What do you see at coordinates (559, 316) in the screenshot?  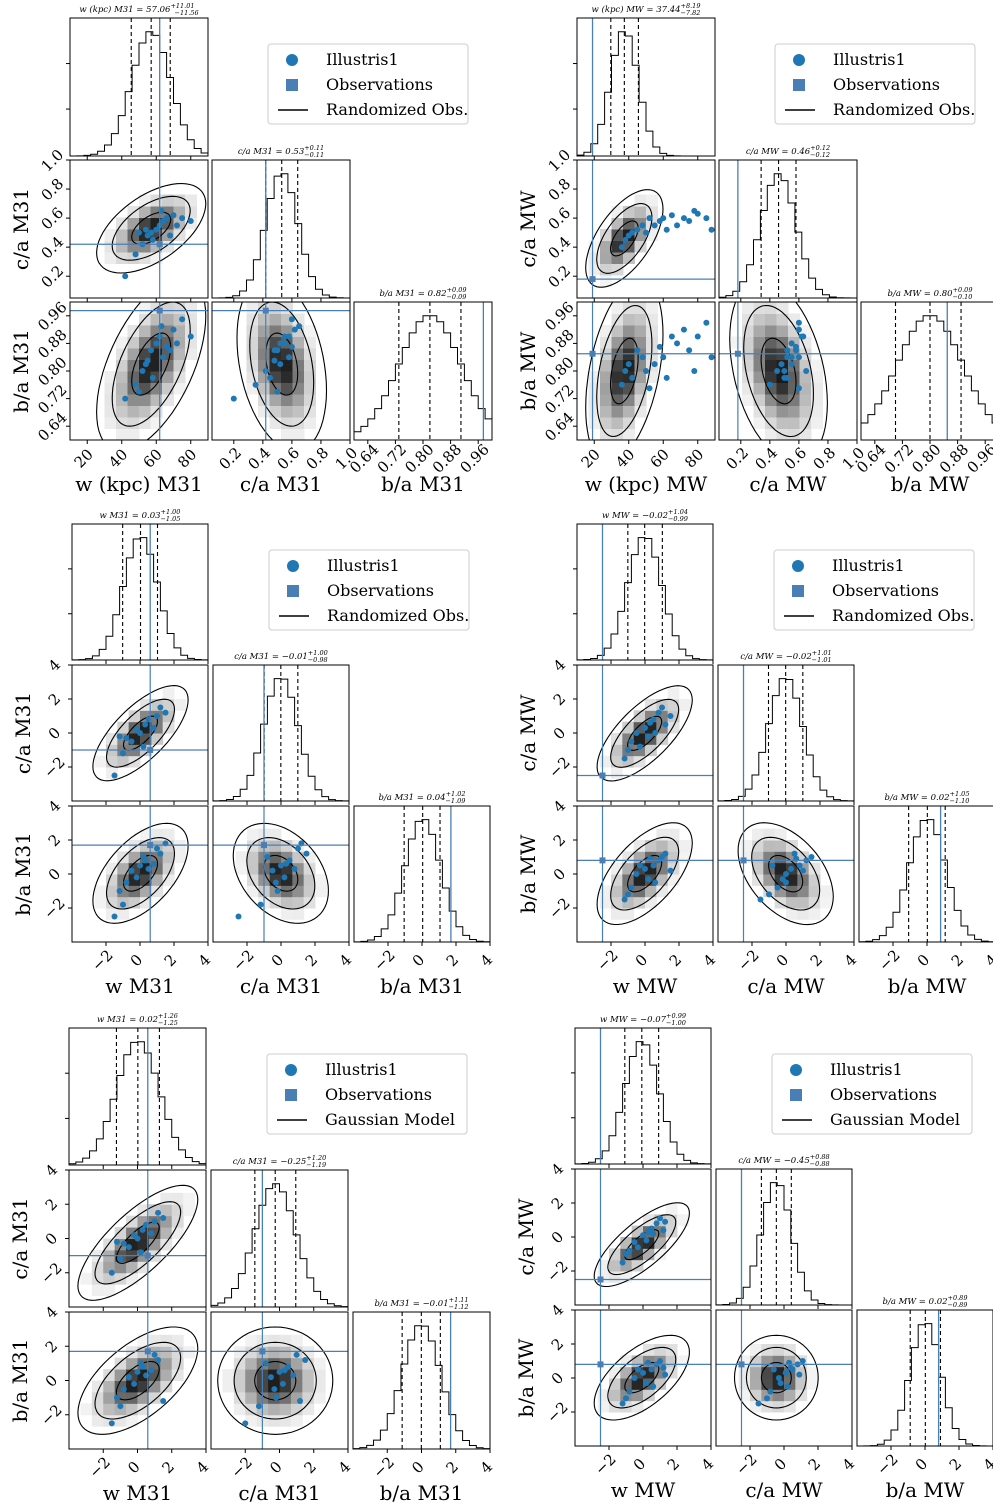 I see `y-tick-label: 0.96` at bounding box center [559, 316].